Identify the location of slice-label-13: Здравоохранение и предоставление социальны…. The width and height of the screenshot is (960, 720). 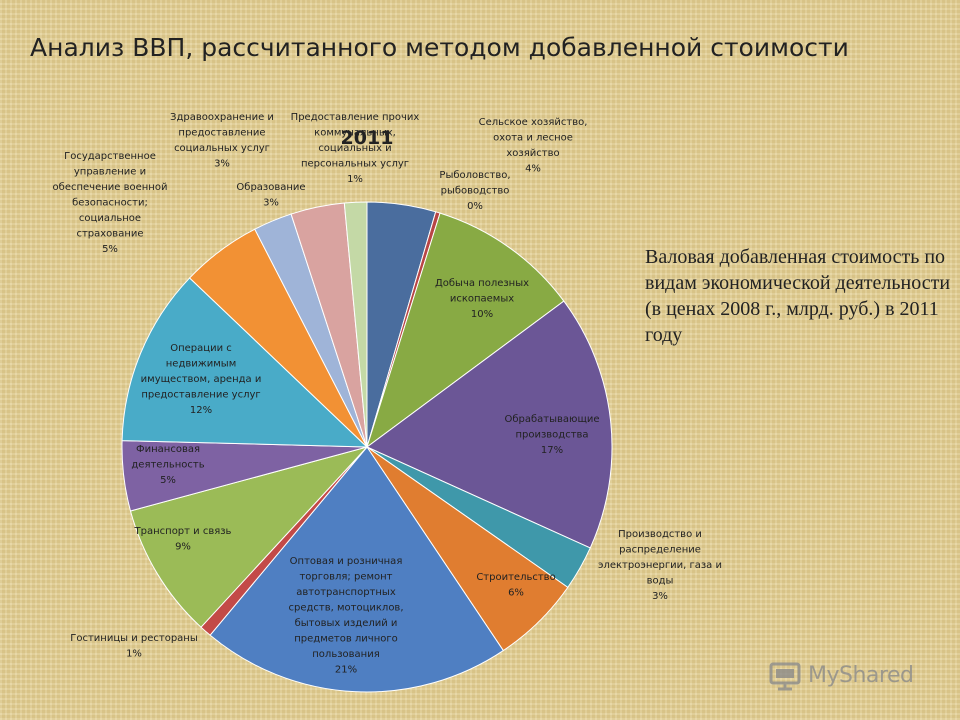
(222, 141).